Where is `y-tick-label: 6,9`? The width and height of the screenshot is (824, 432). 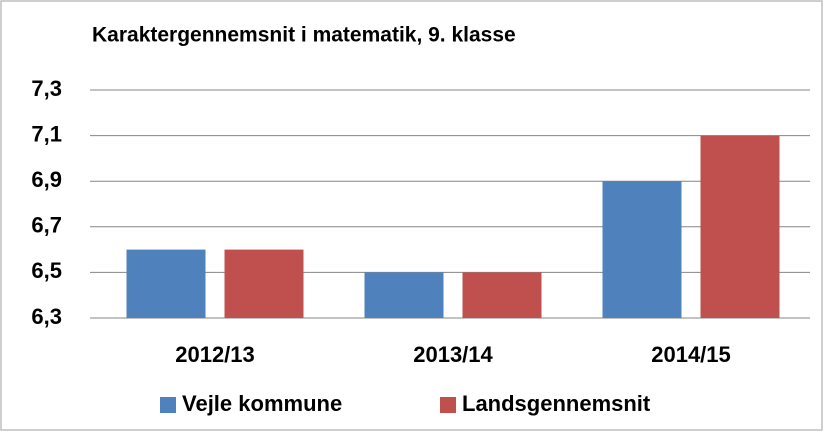
y-tick-label: 6,9 is located at coordinates (46, 179).